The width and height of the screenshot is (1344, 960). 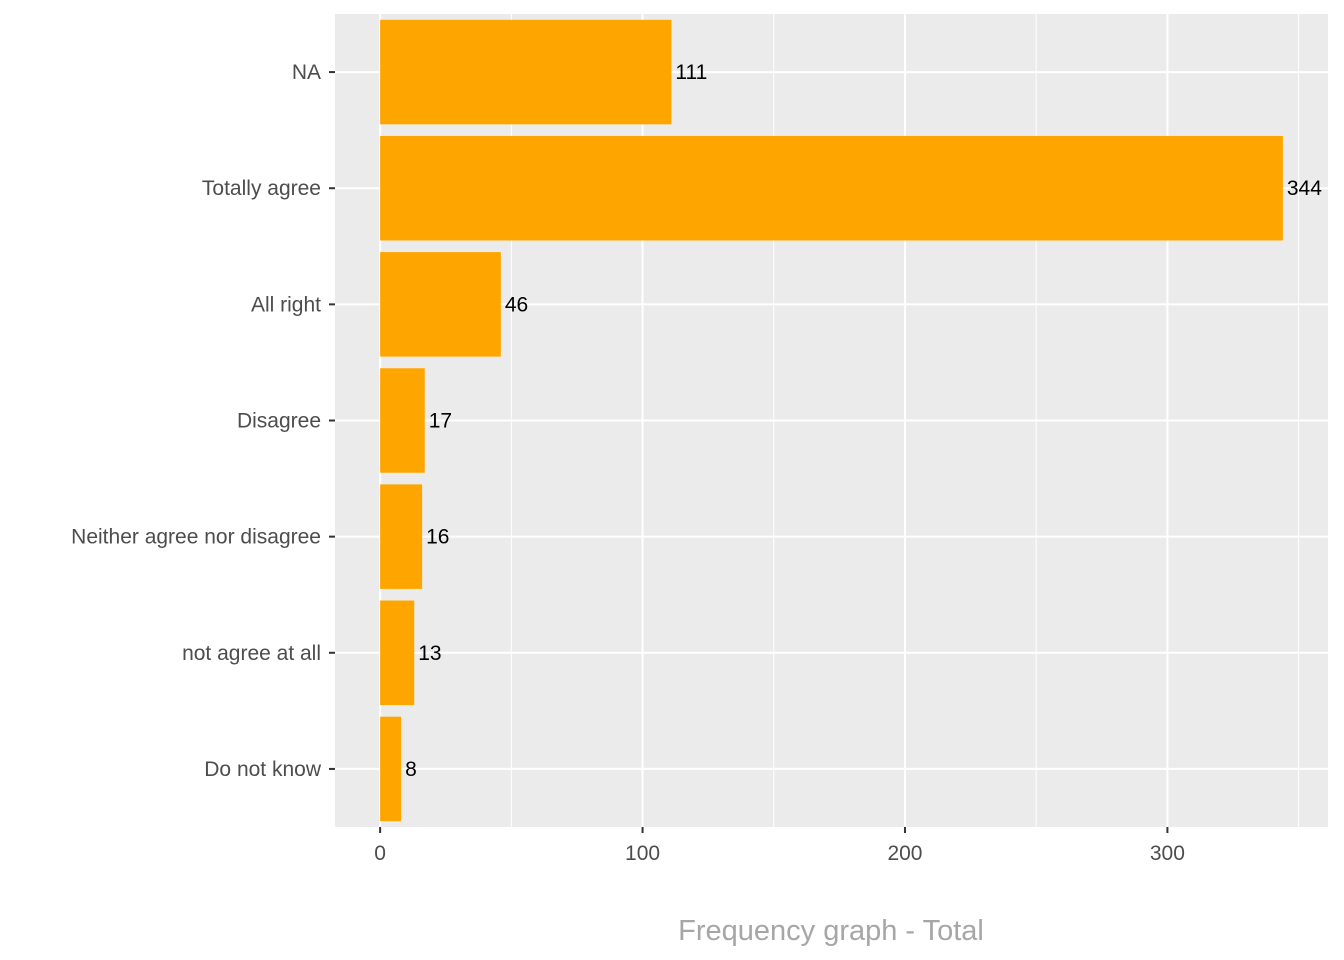 I want to click on category-label: Totally agree, so click(x=261, y=188).